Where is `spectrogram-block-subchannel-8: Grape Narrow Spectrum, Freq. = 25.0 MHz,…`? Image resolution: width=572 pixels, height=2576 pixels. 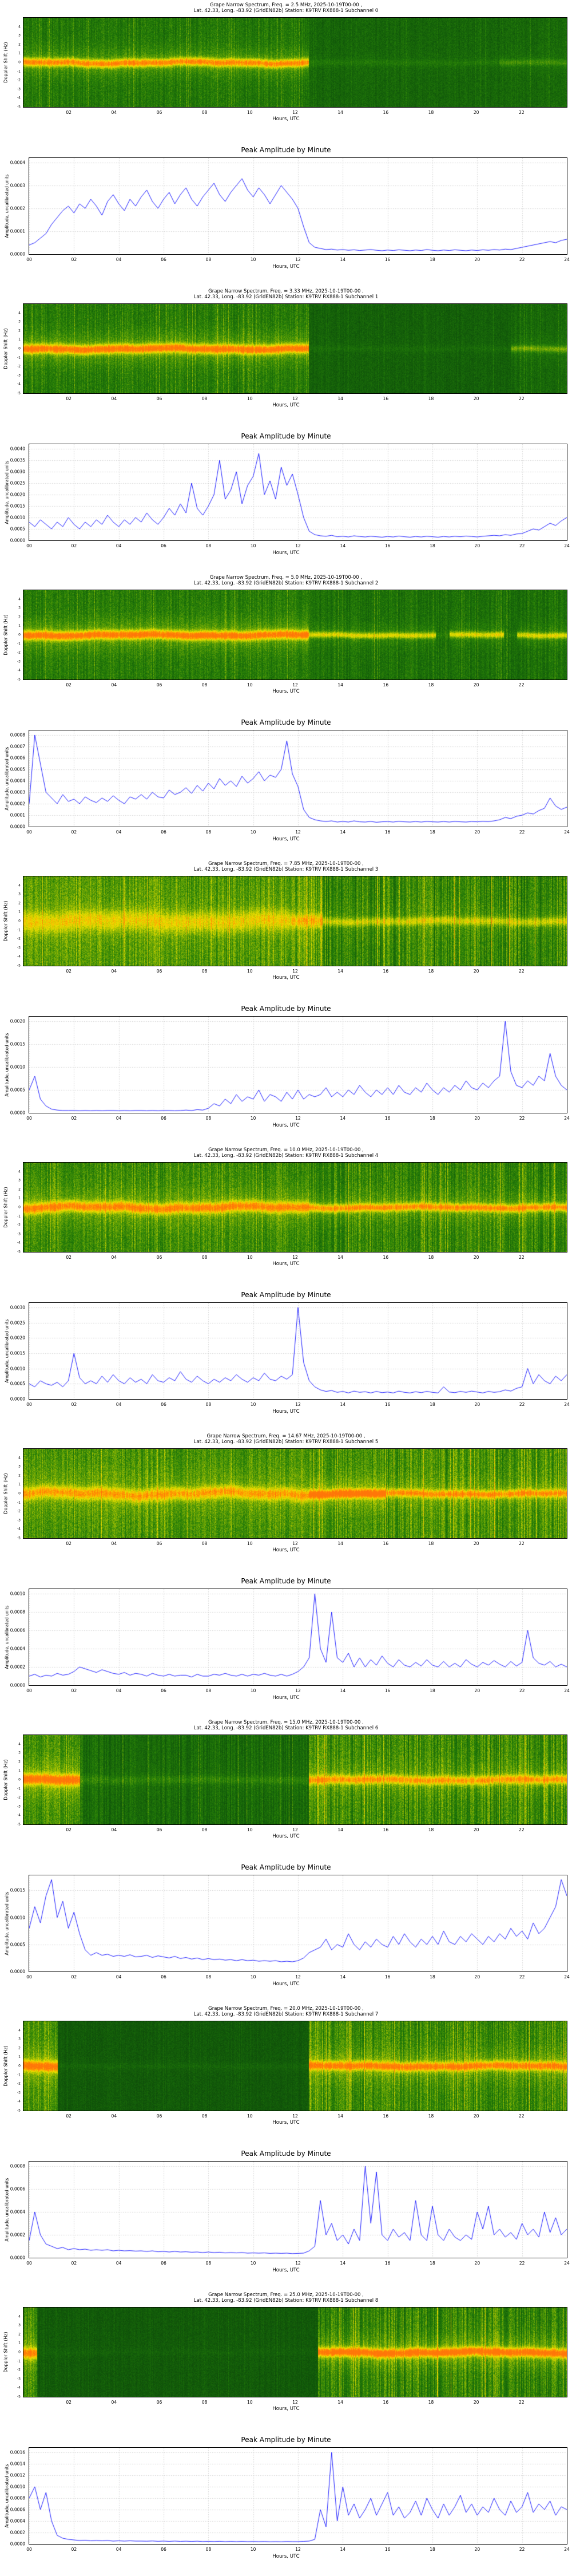 spectrogram-block-subchannel-8: Grape Narrow Spectrum, Freq. = 25.0 MHz,… is located at coordinates (286, 2361).